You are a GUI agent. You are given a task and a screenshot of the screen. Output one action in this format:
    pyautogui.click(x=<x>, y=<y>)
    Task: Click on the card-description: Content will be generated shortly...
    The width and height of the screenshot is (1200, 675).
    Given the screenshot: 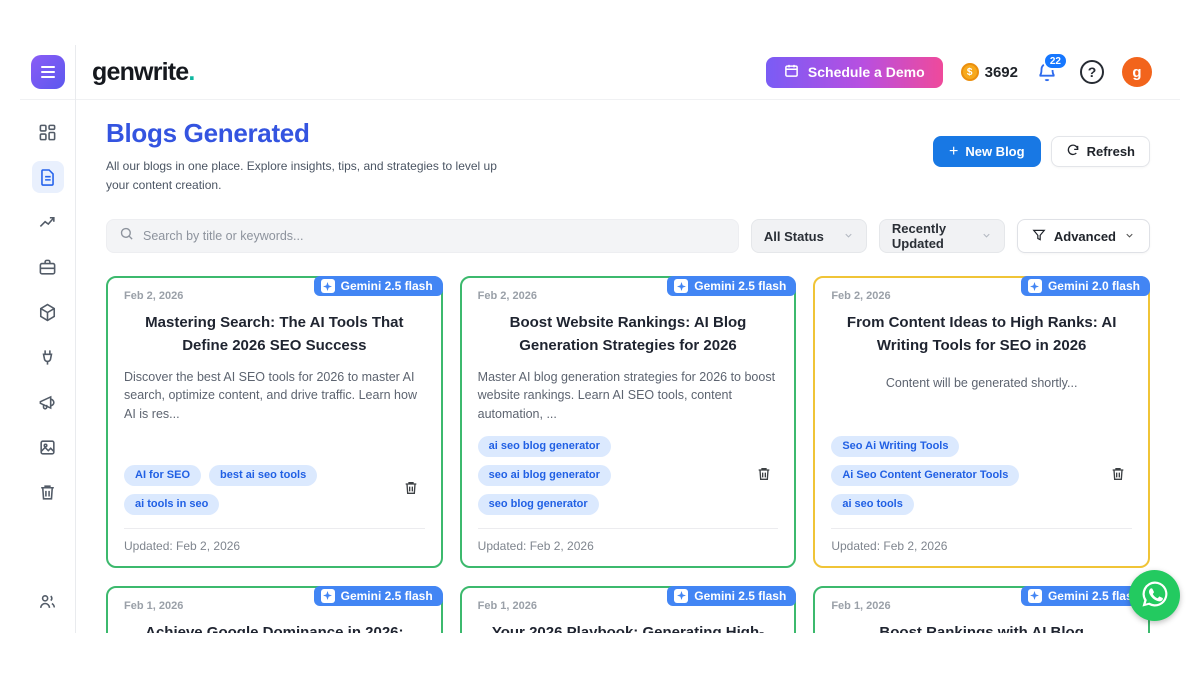 What is the action you would take?
    pyautogui.click(x=981, y=382)
    